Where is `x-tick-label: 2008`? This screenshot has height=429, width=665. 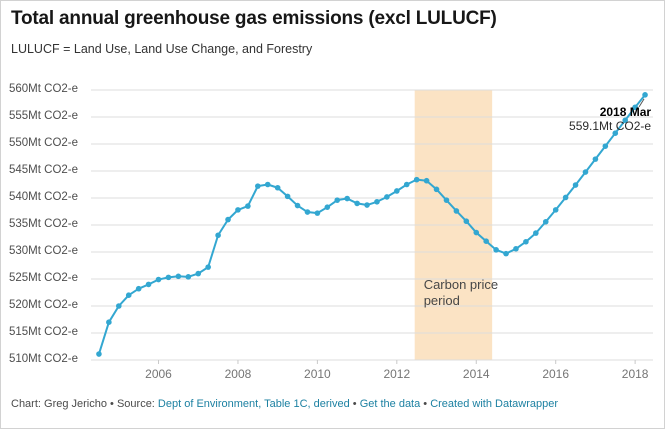
x-tick-label: 2008 is located at coordinates (238, 374).